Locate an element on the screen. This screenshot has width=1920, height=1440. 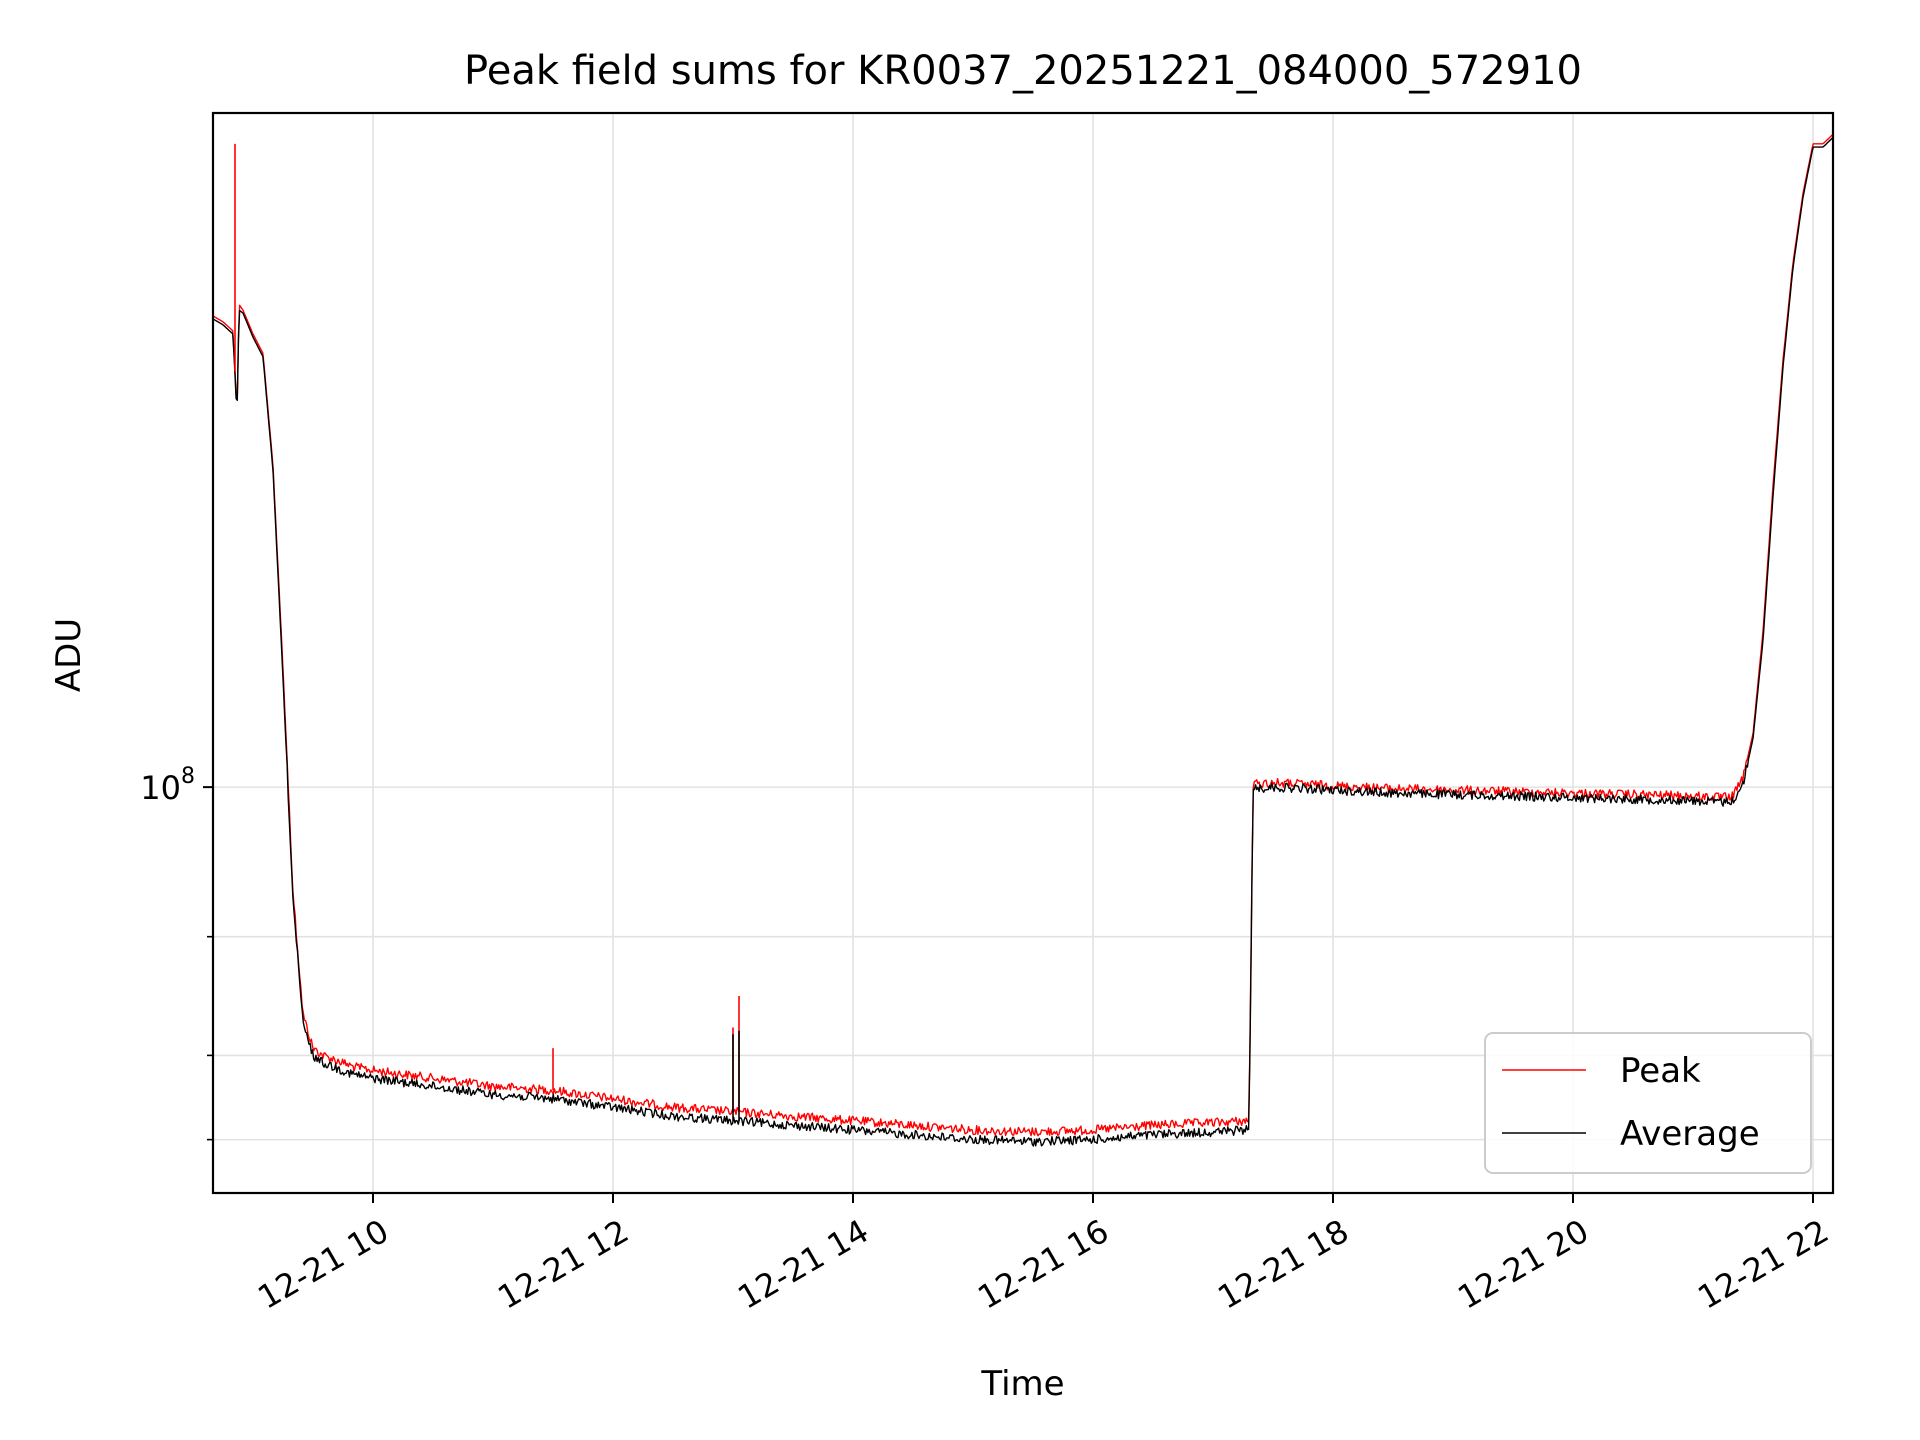
y-tick-label-base: 10 is located at coordinates (160, 788).